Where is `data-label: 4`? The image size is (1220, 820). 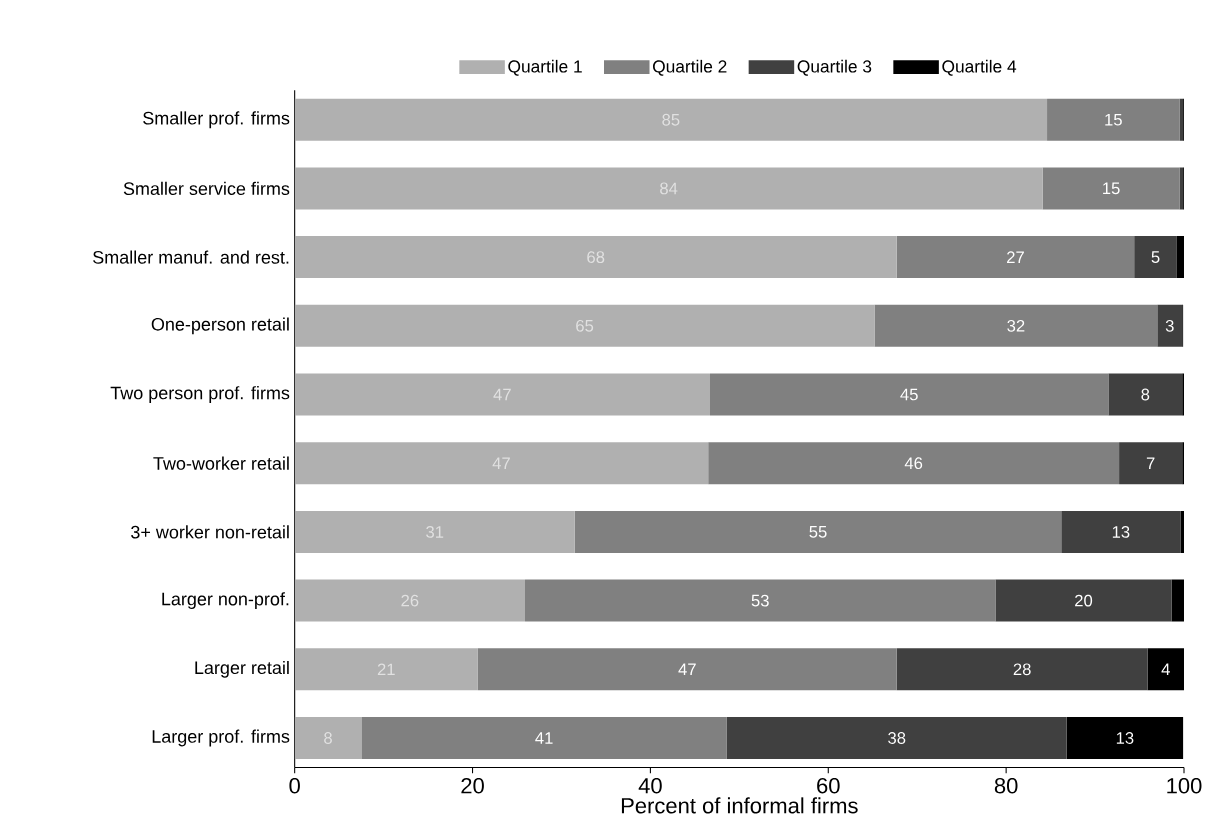 data-label: 4 is located at coordinates (1165, 669).